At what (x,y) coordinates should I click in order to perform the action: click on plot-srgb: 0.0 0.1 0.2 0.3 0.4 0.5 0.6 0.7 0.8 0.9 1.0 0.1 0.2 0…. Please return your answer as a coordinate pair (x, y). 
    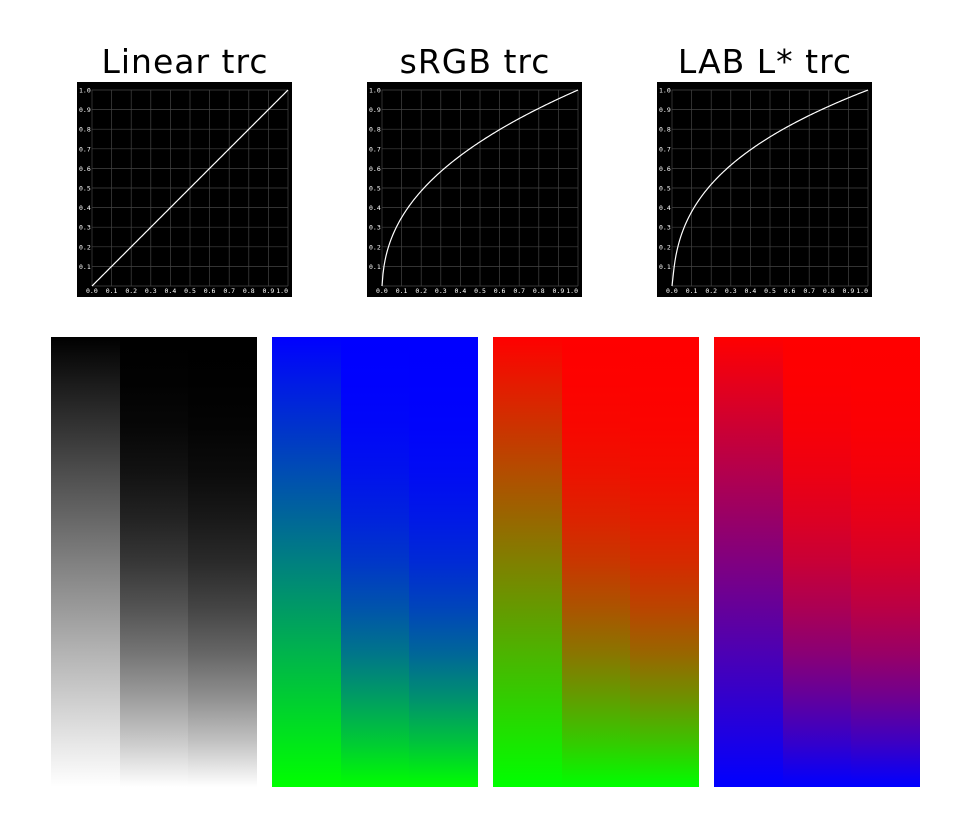
    Looking at the image, I should click on (474, 189).